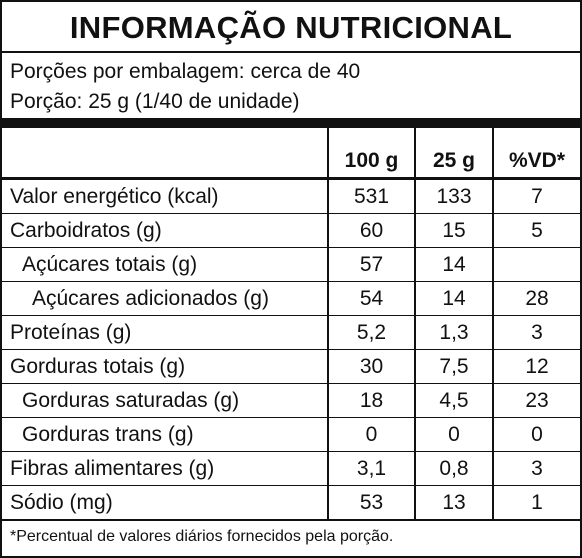 The image size is (582, 558). I want to click on row-value-vd: 5, so click(537, 230).